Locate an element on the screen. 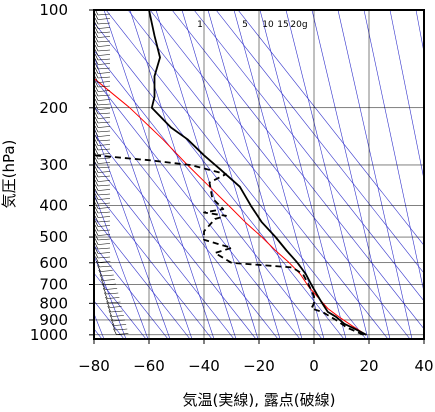 This screenshot has width=435, height=412. y-tick-label: 700 is located at coordinates (53, 285).